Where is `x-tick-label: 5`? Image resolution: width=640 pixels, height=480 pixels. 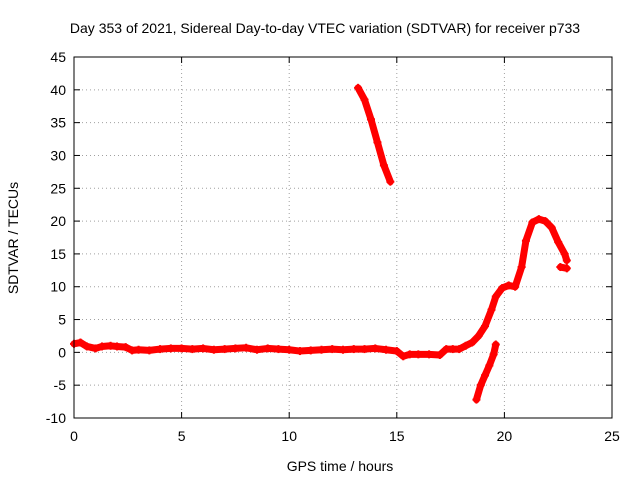 x-tick-label: 5 is located at coordinates (182, 436).